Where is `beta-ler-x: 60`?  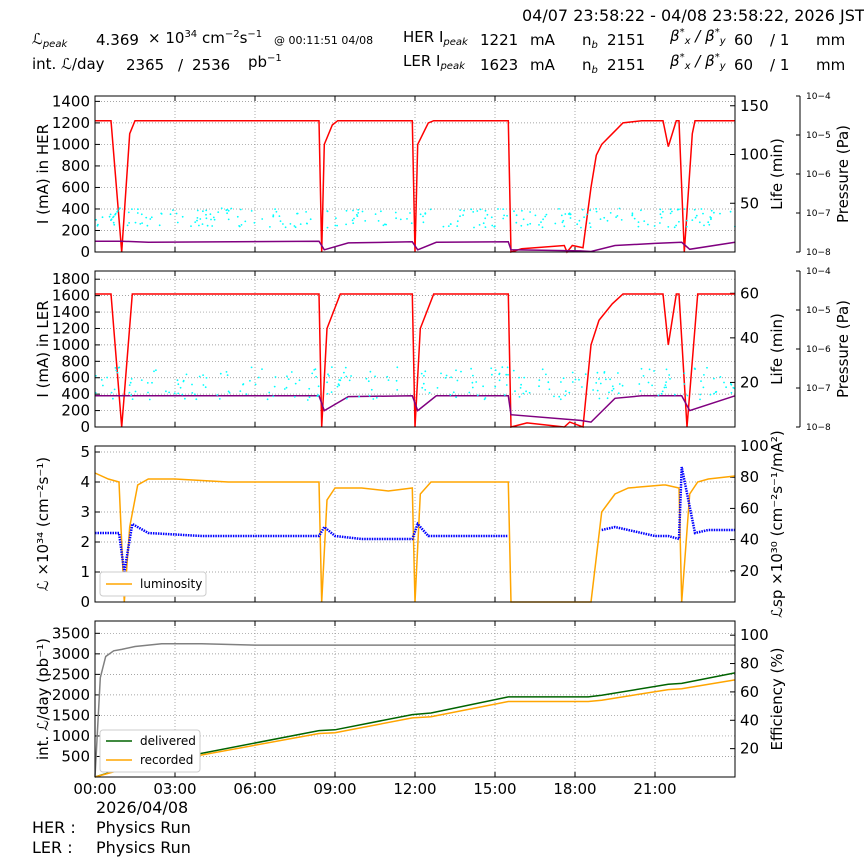
beta-ler-x: 60 is located at coordinates (744, 65).